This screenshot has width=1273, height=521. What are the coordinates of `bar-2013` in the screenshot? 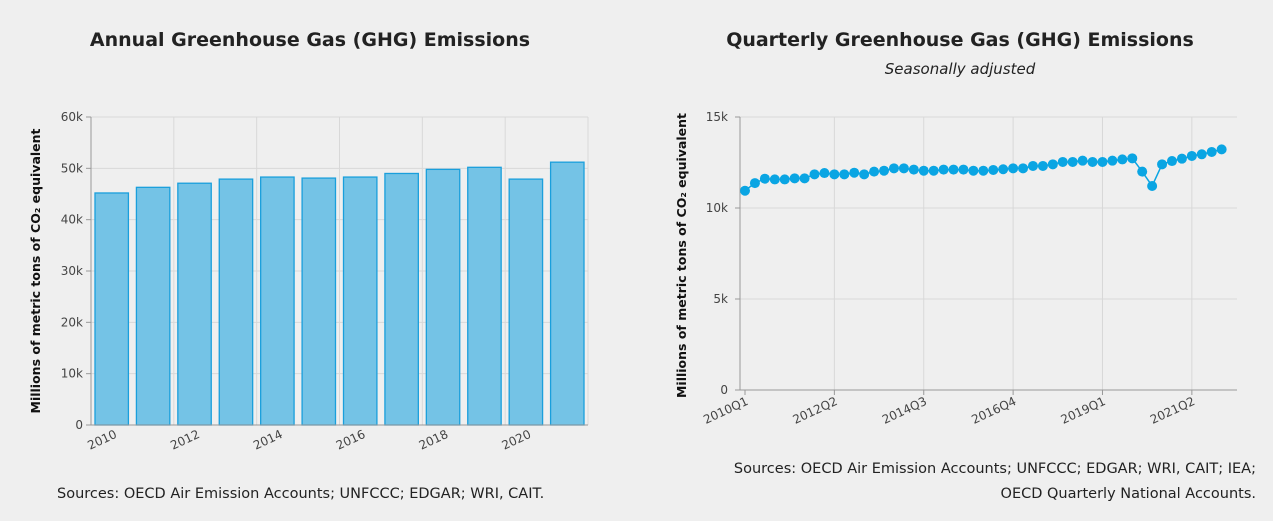 It's located at (236, 302).